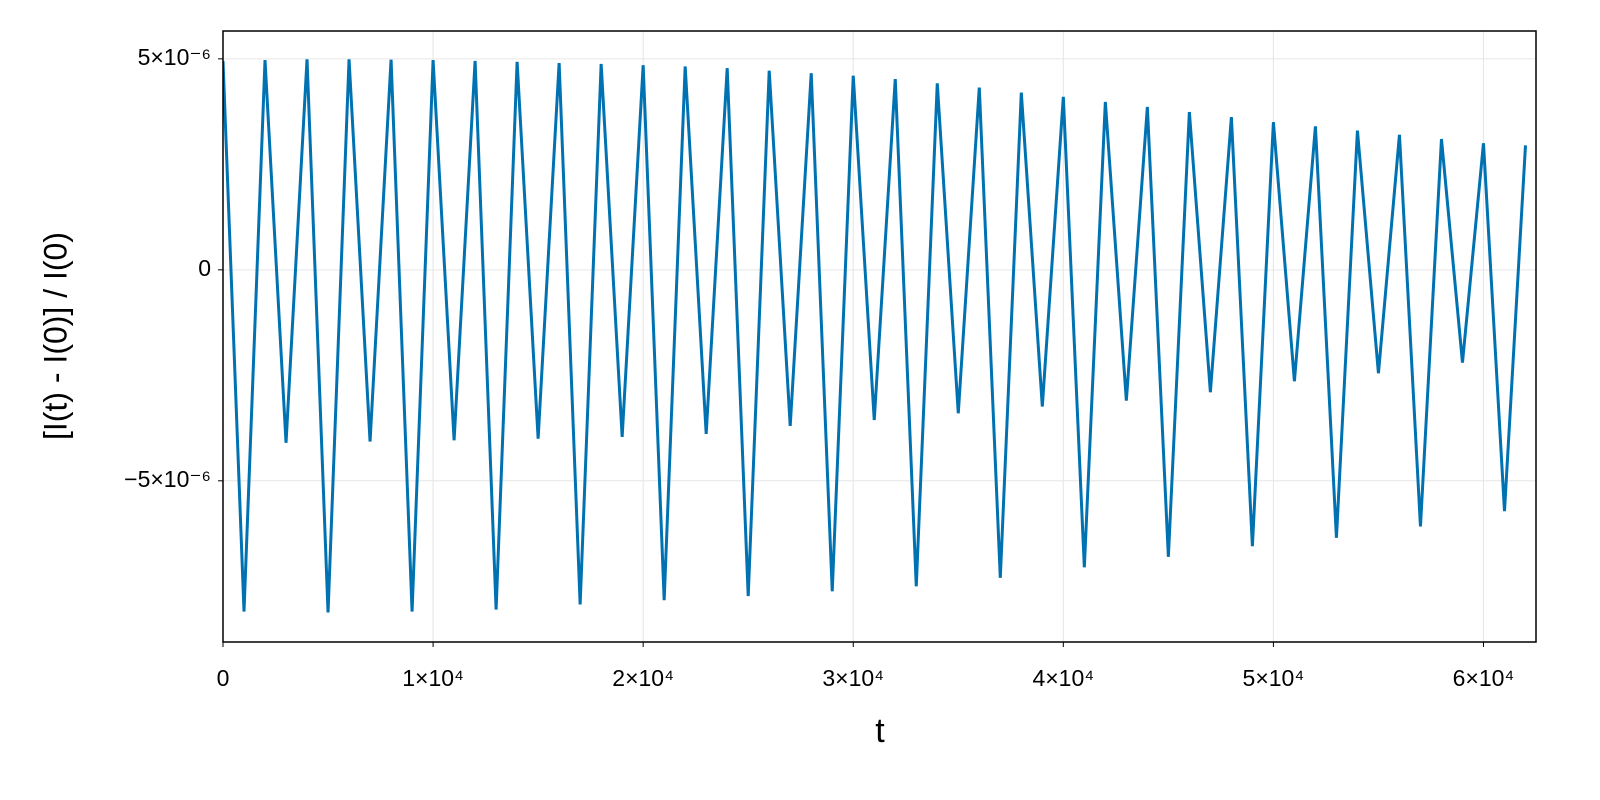  What do you see at coordinates (1274, 678) in the screenshot?
I see `x-tick-label: 5×10⁴` at bounding box center [1274, 678].